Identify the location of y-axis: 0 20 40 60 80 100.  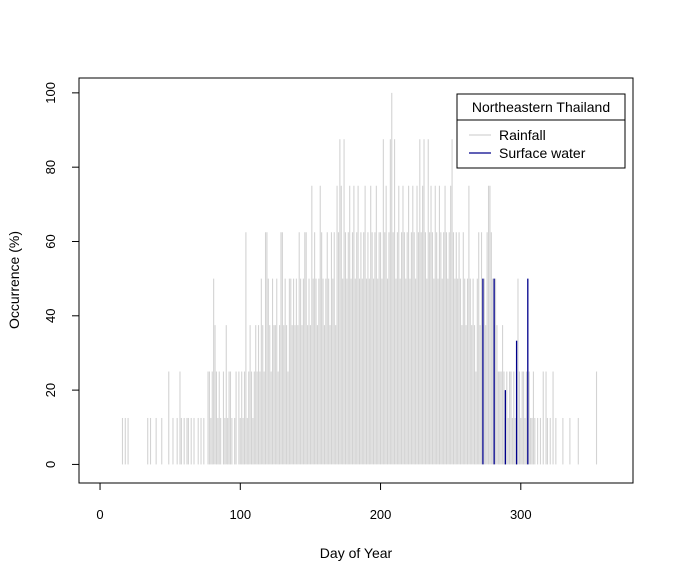
(61, 275).